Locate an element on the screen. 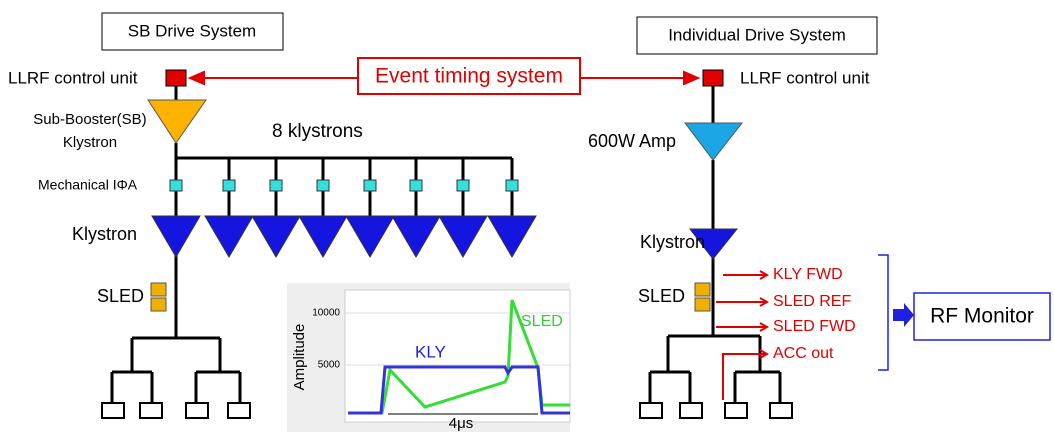  signal-label: SLED REF is located at coordinates (812, 301).